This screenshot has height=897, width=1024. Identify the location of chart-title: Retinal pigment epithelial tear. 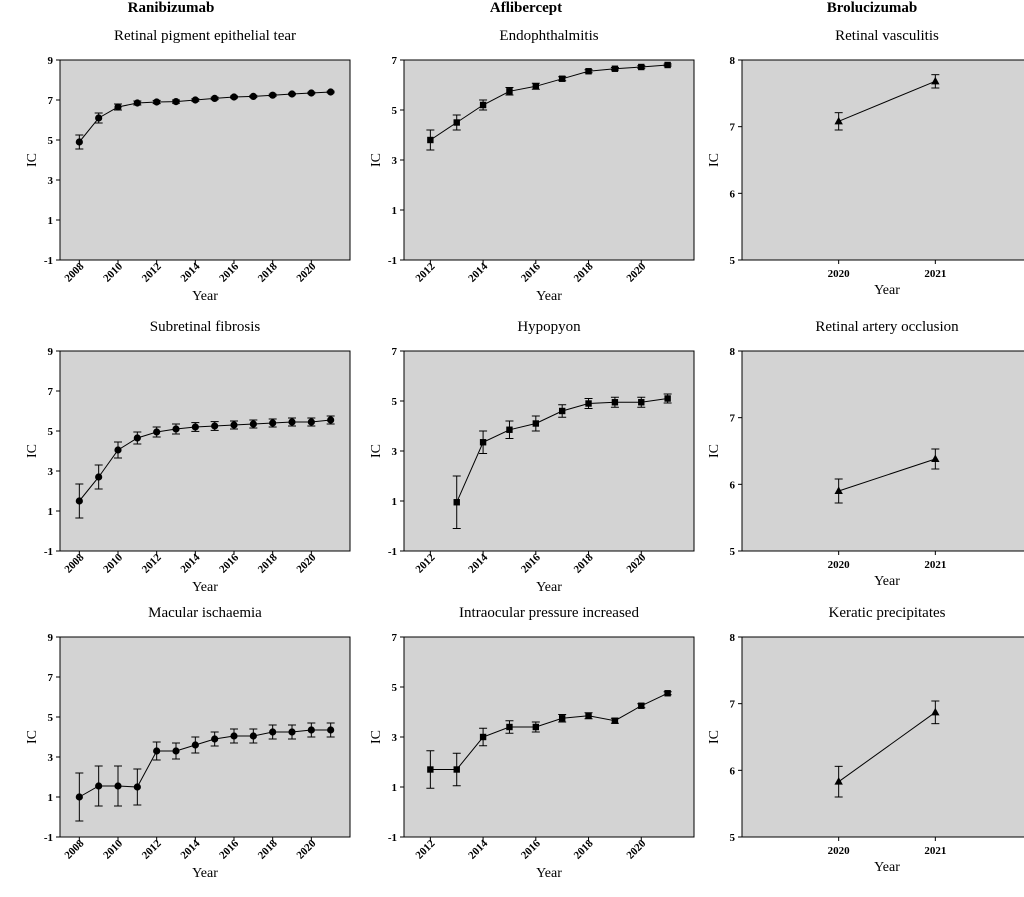
(205, 36).